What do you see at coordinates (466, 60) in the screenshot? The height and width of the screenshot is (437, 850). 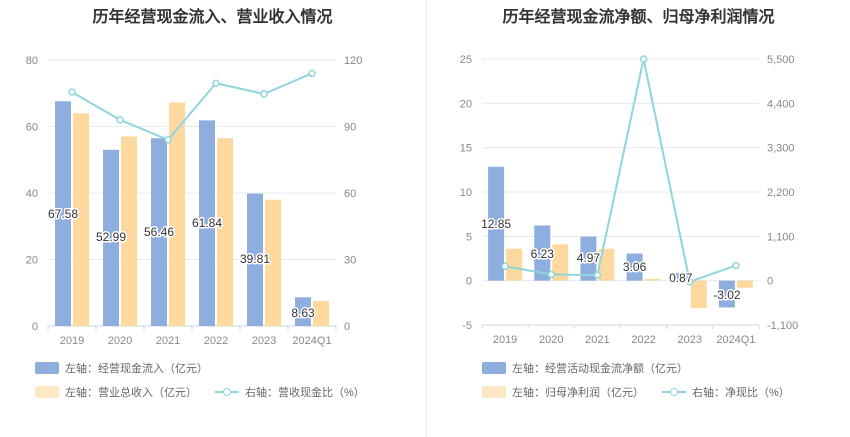 I see `left-axis-tick-label: 25` at bounding box center [466, 60].